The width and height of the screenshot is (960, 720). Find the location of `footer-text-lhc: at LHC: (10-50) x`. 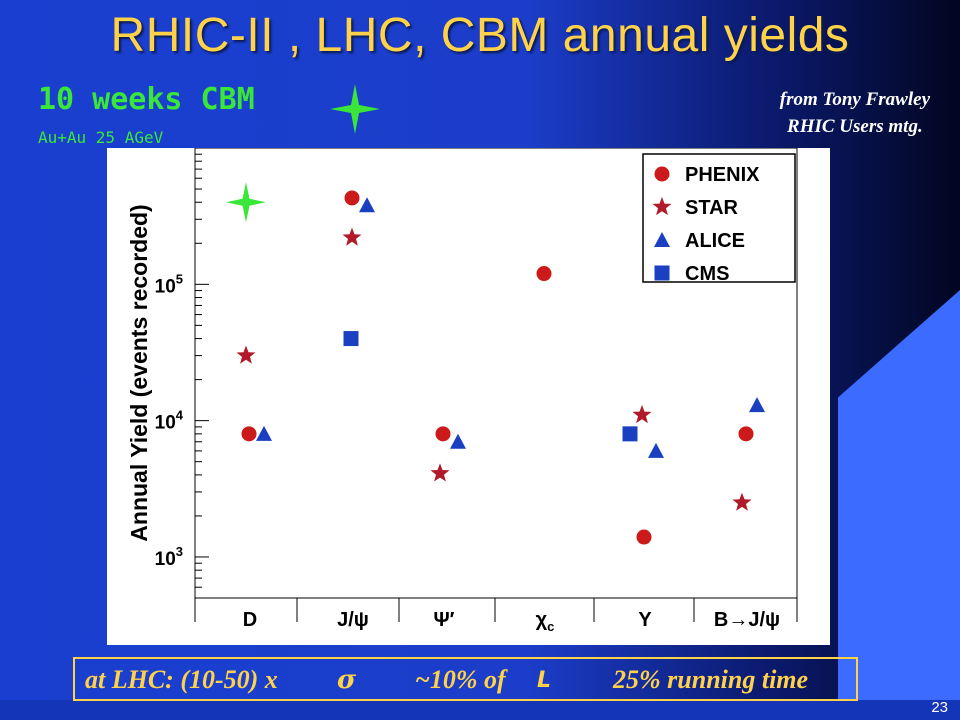

footer-text-lhc: at LHC: (10-50) x is located at coordinates (181, 679).